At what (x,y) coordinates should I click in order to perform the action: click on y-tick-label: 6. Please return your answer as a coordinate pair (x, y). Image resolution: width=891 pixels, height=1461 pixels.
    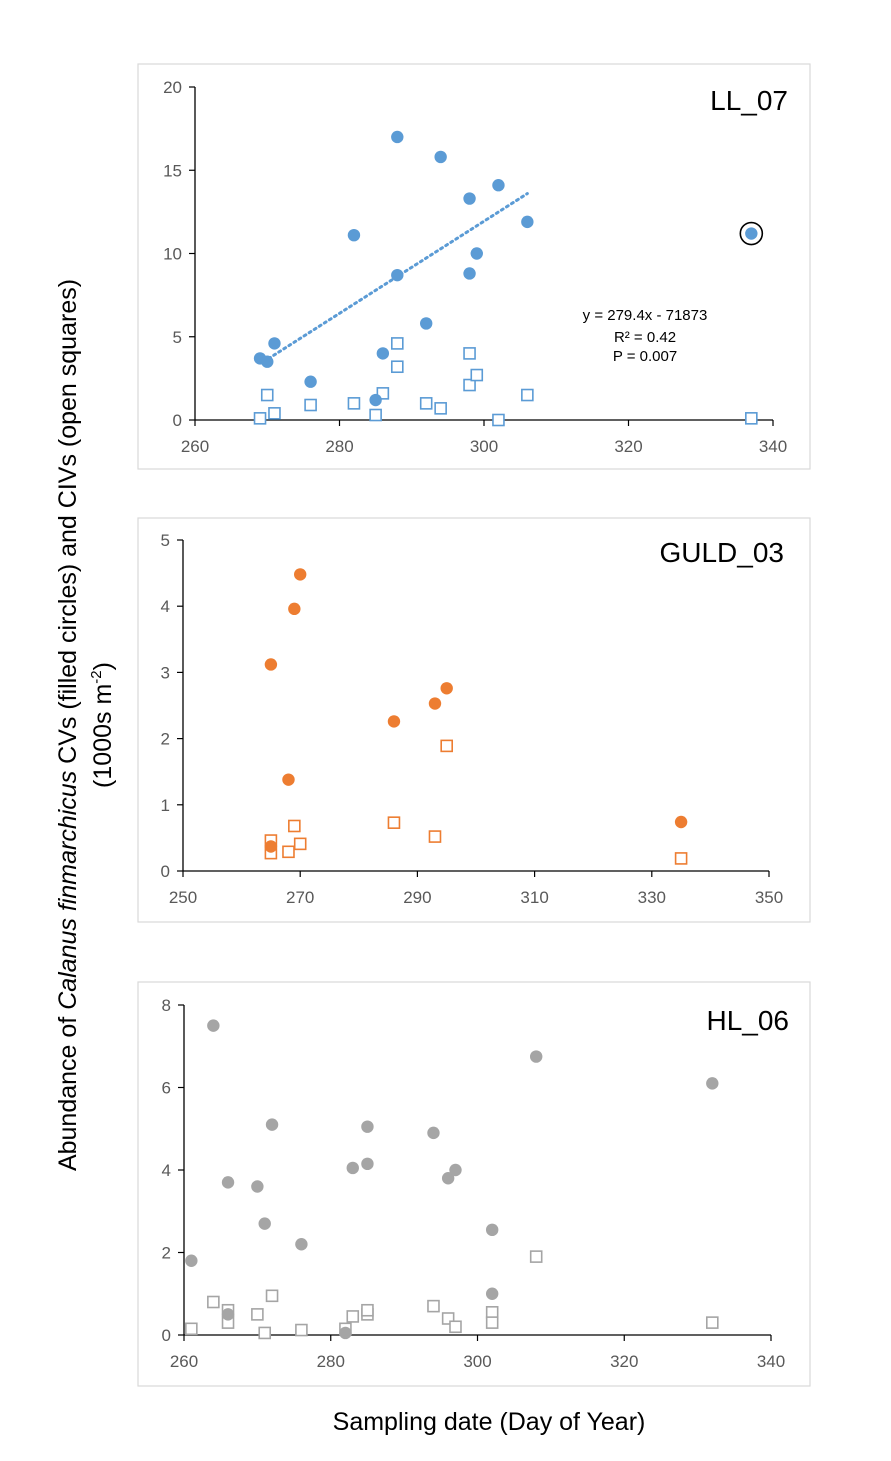
    Looking at the image, I should click on (166, 1088).